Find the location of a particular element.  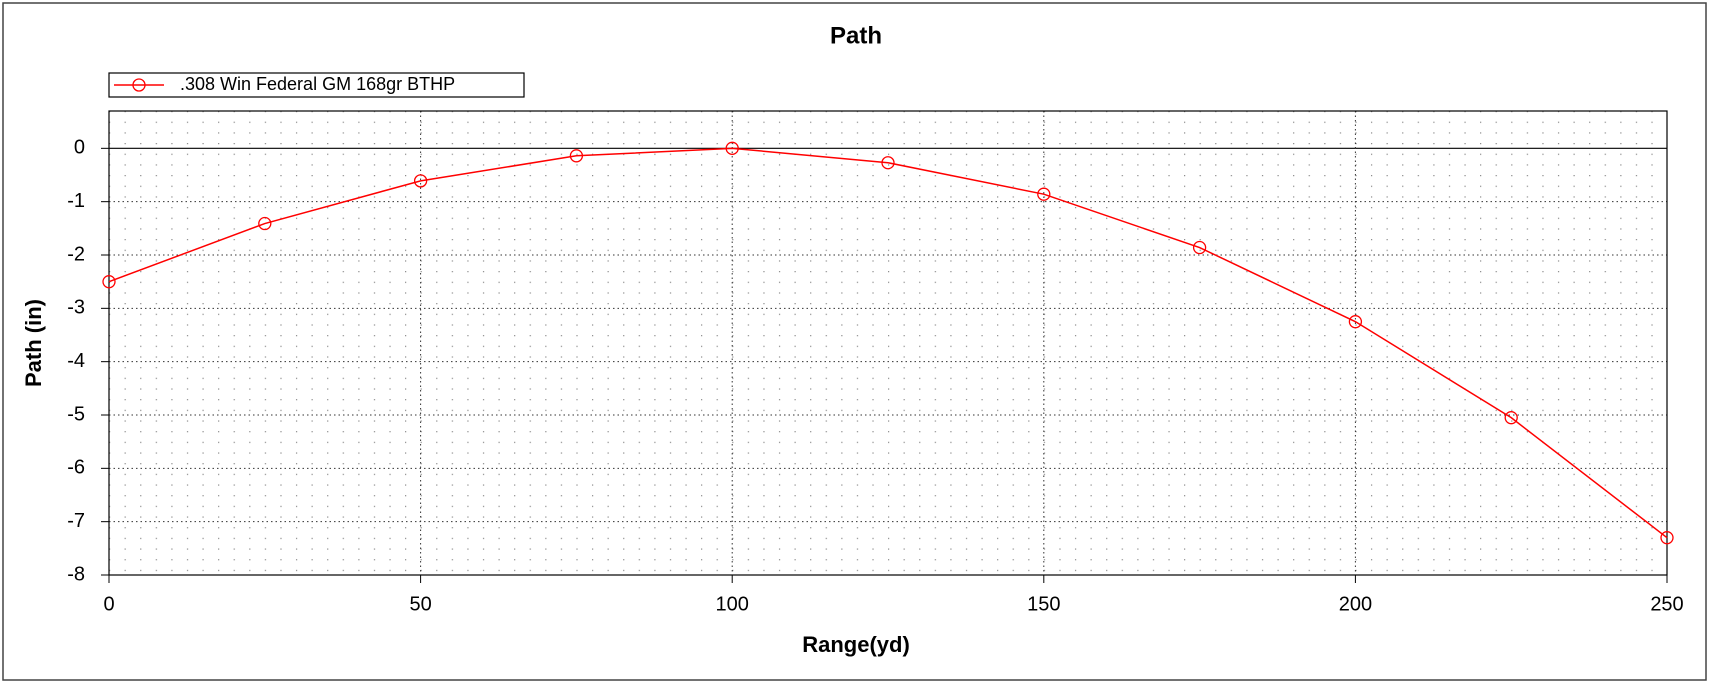

y-tick-label: -8 is located at coordinates (76, 574).